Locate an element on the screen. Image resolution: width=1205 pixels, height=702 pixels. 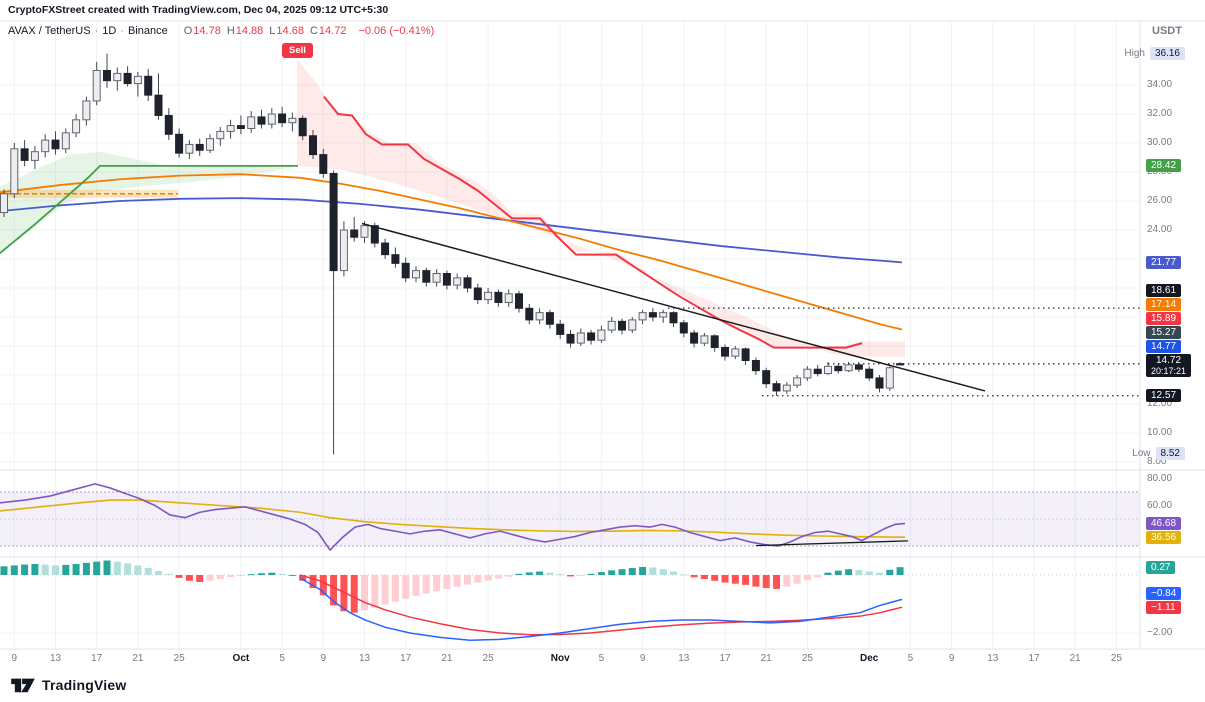
ohlc-values: O 14.78 H 14.88 L 14.68 C 14.72 is located at coordinates (262, 31).